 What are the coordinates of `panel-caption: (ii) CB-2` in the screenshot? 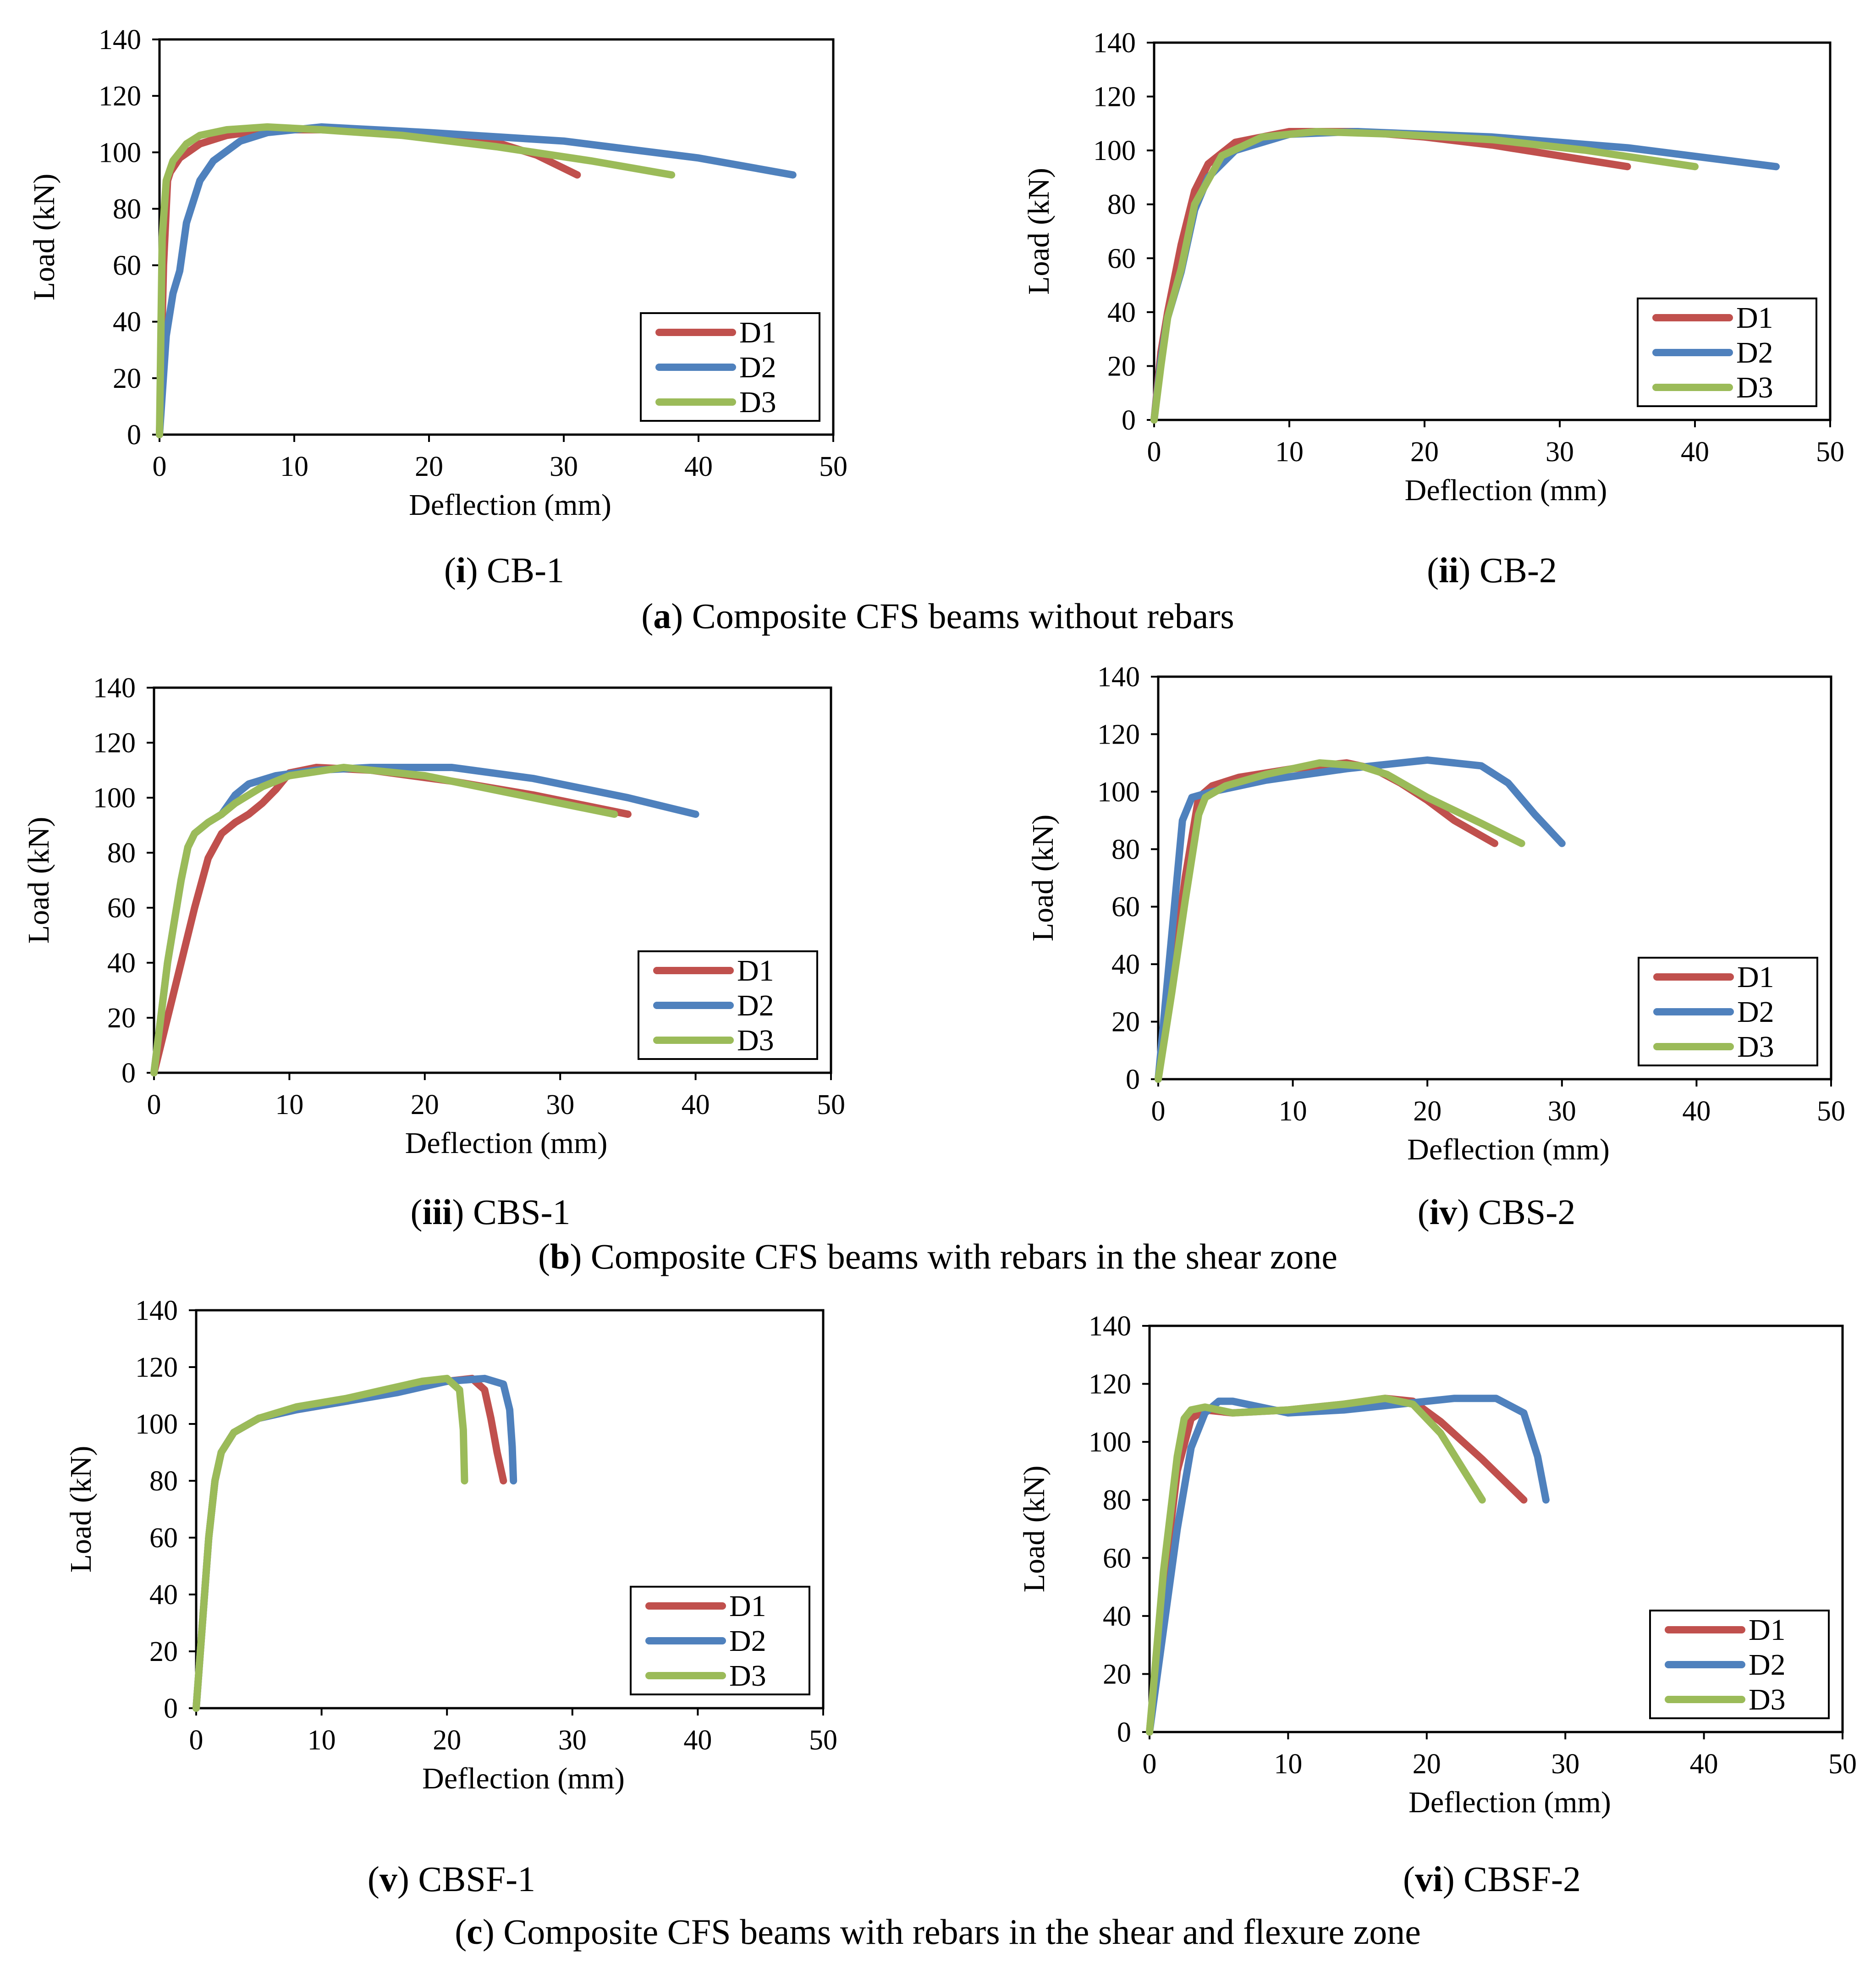 It's located at (1492, 570).